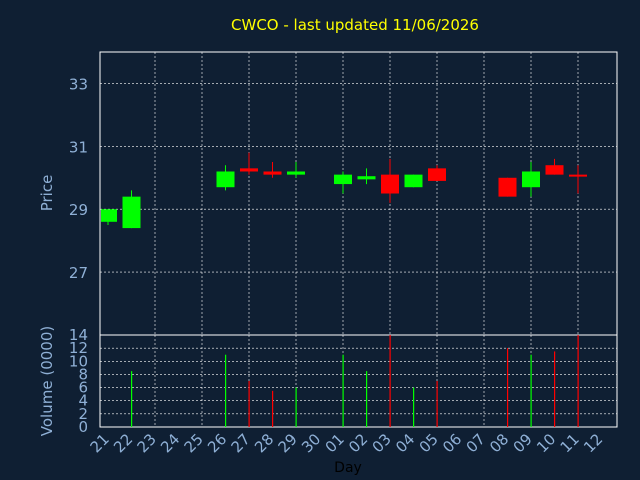 The width and height of the screenshot is (640, 480). What do you see at coordinates (241, 443) in the screenshot?
I see `x-tick-label: 27` at bounding box center [241, 443].